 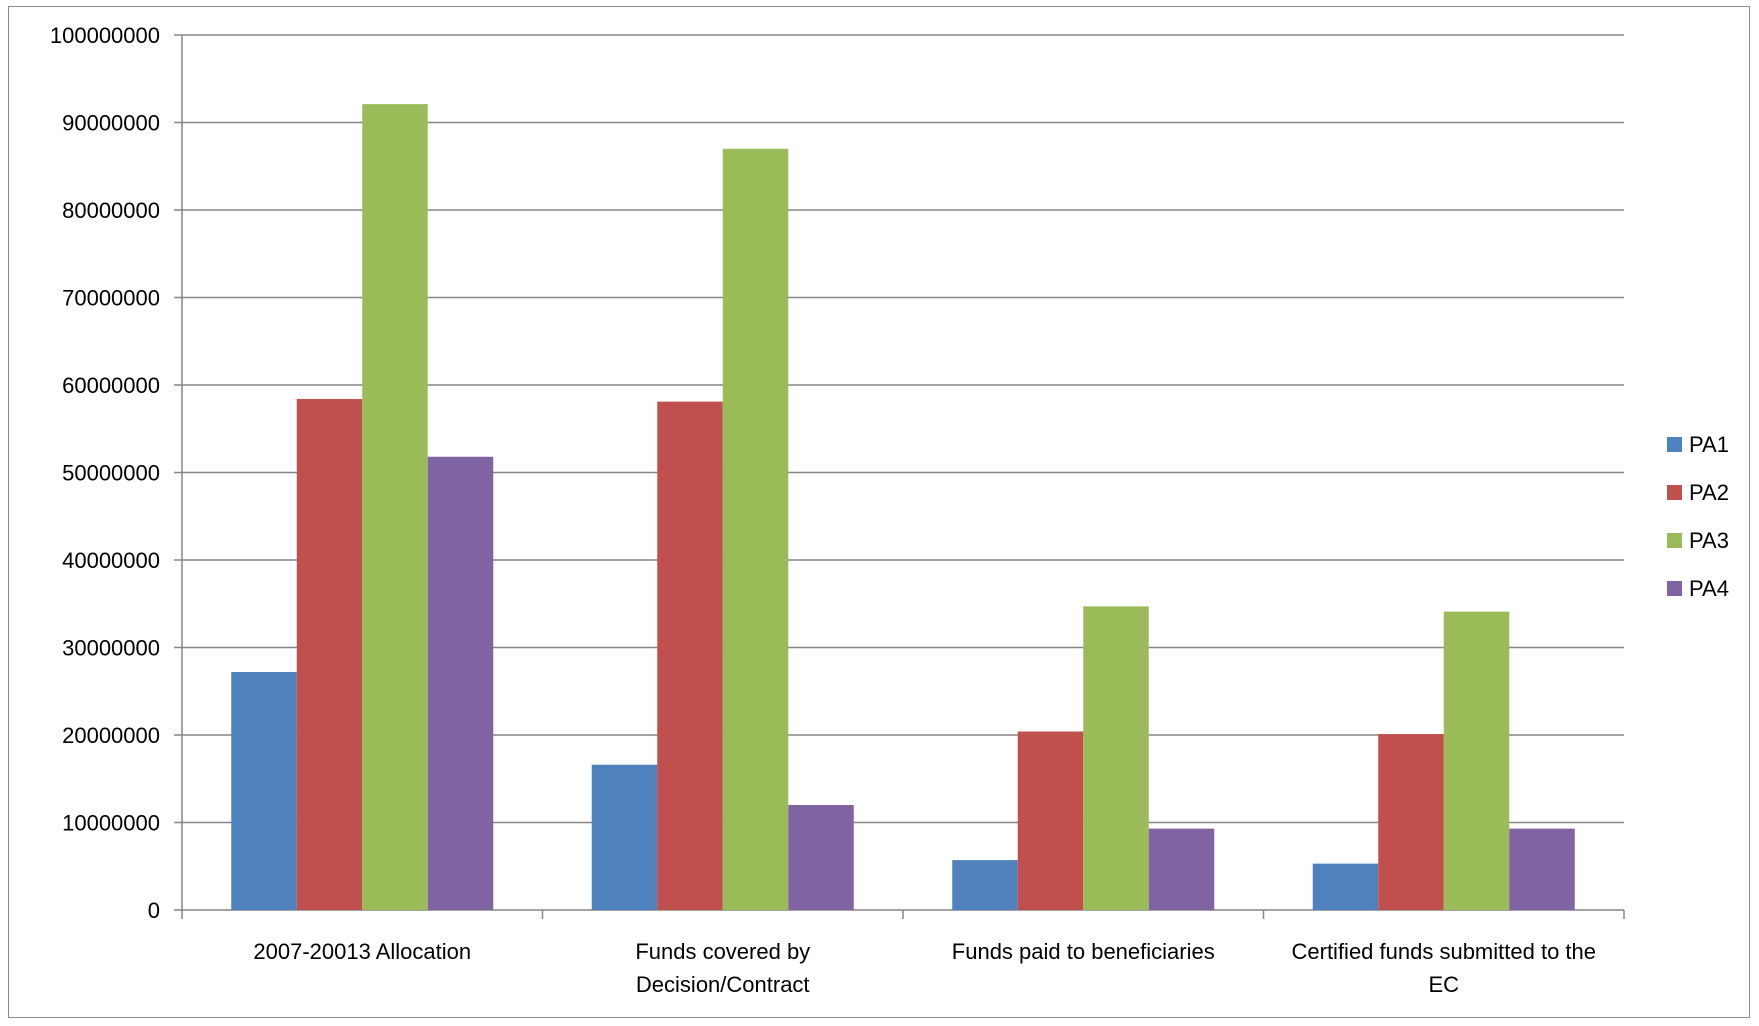 What do you see at coordinates (1709, 588) in the screenshot?
I see `legend-label-pa4: PA4` at bounding box center [1709, 588].